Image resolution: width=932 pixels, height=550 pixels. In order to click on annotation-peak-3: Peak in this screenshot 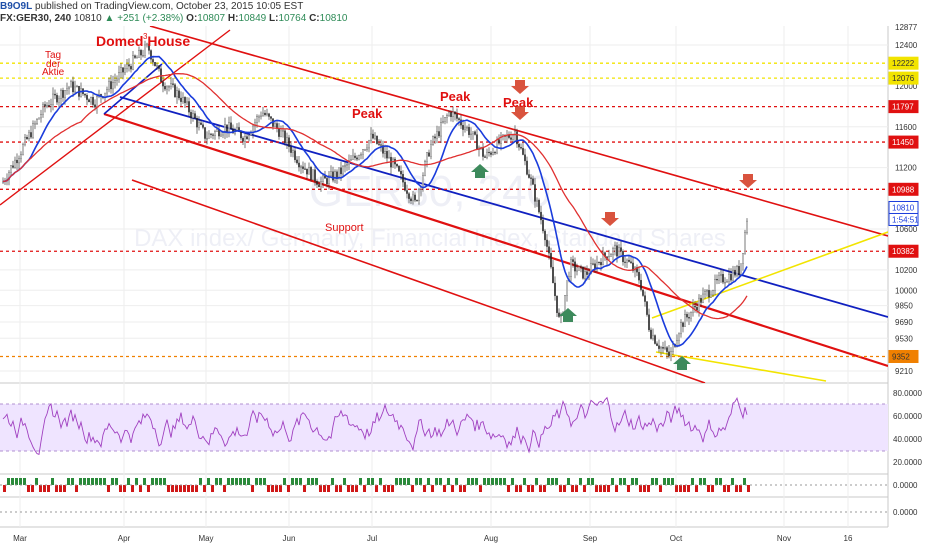, I will do `click(518, 102)`.